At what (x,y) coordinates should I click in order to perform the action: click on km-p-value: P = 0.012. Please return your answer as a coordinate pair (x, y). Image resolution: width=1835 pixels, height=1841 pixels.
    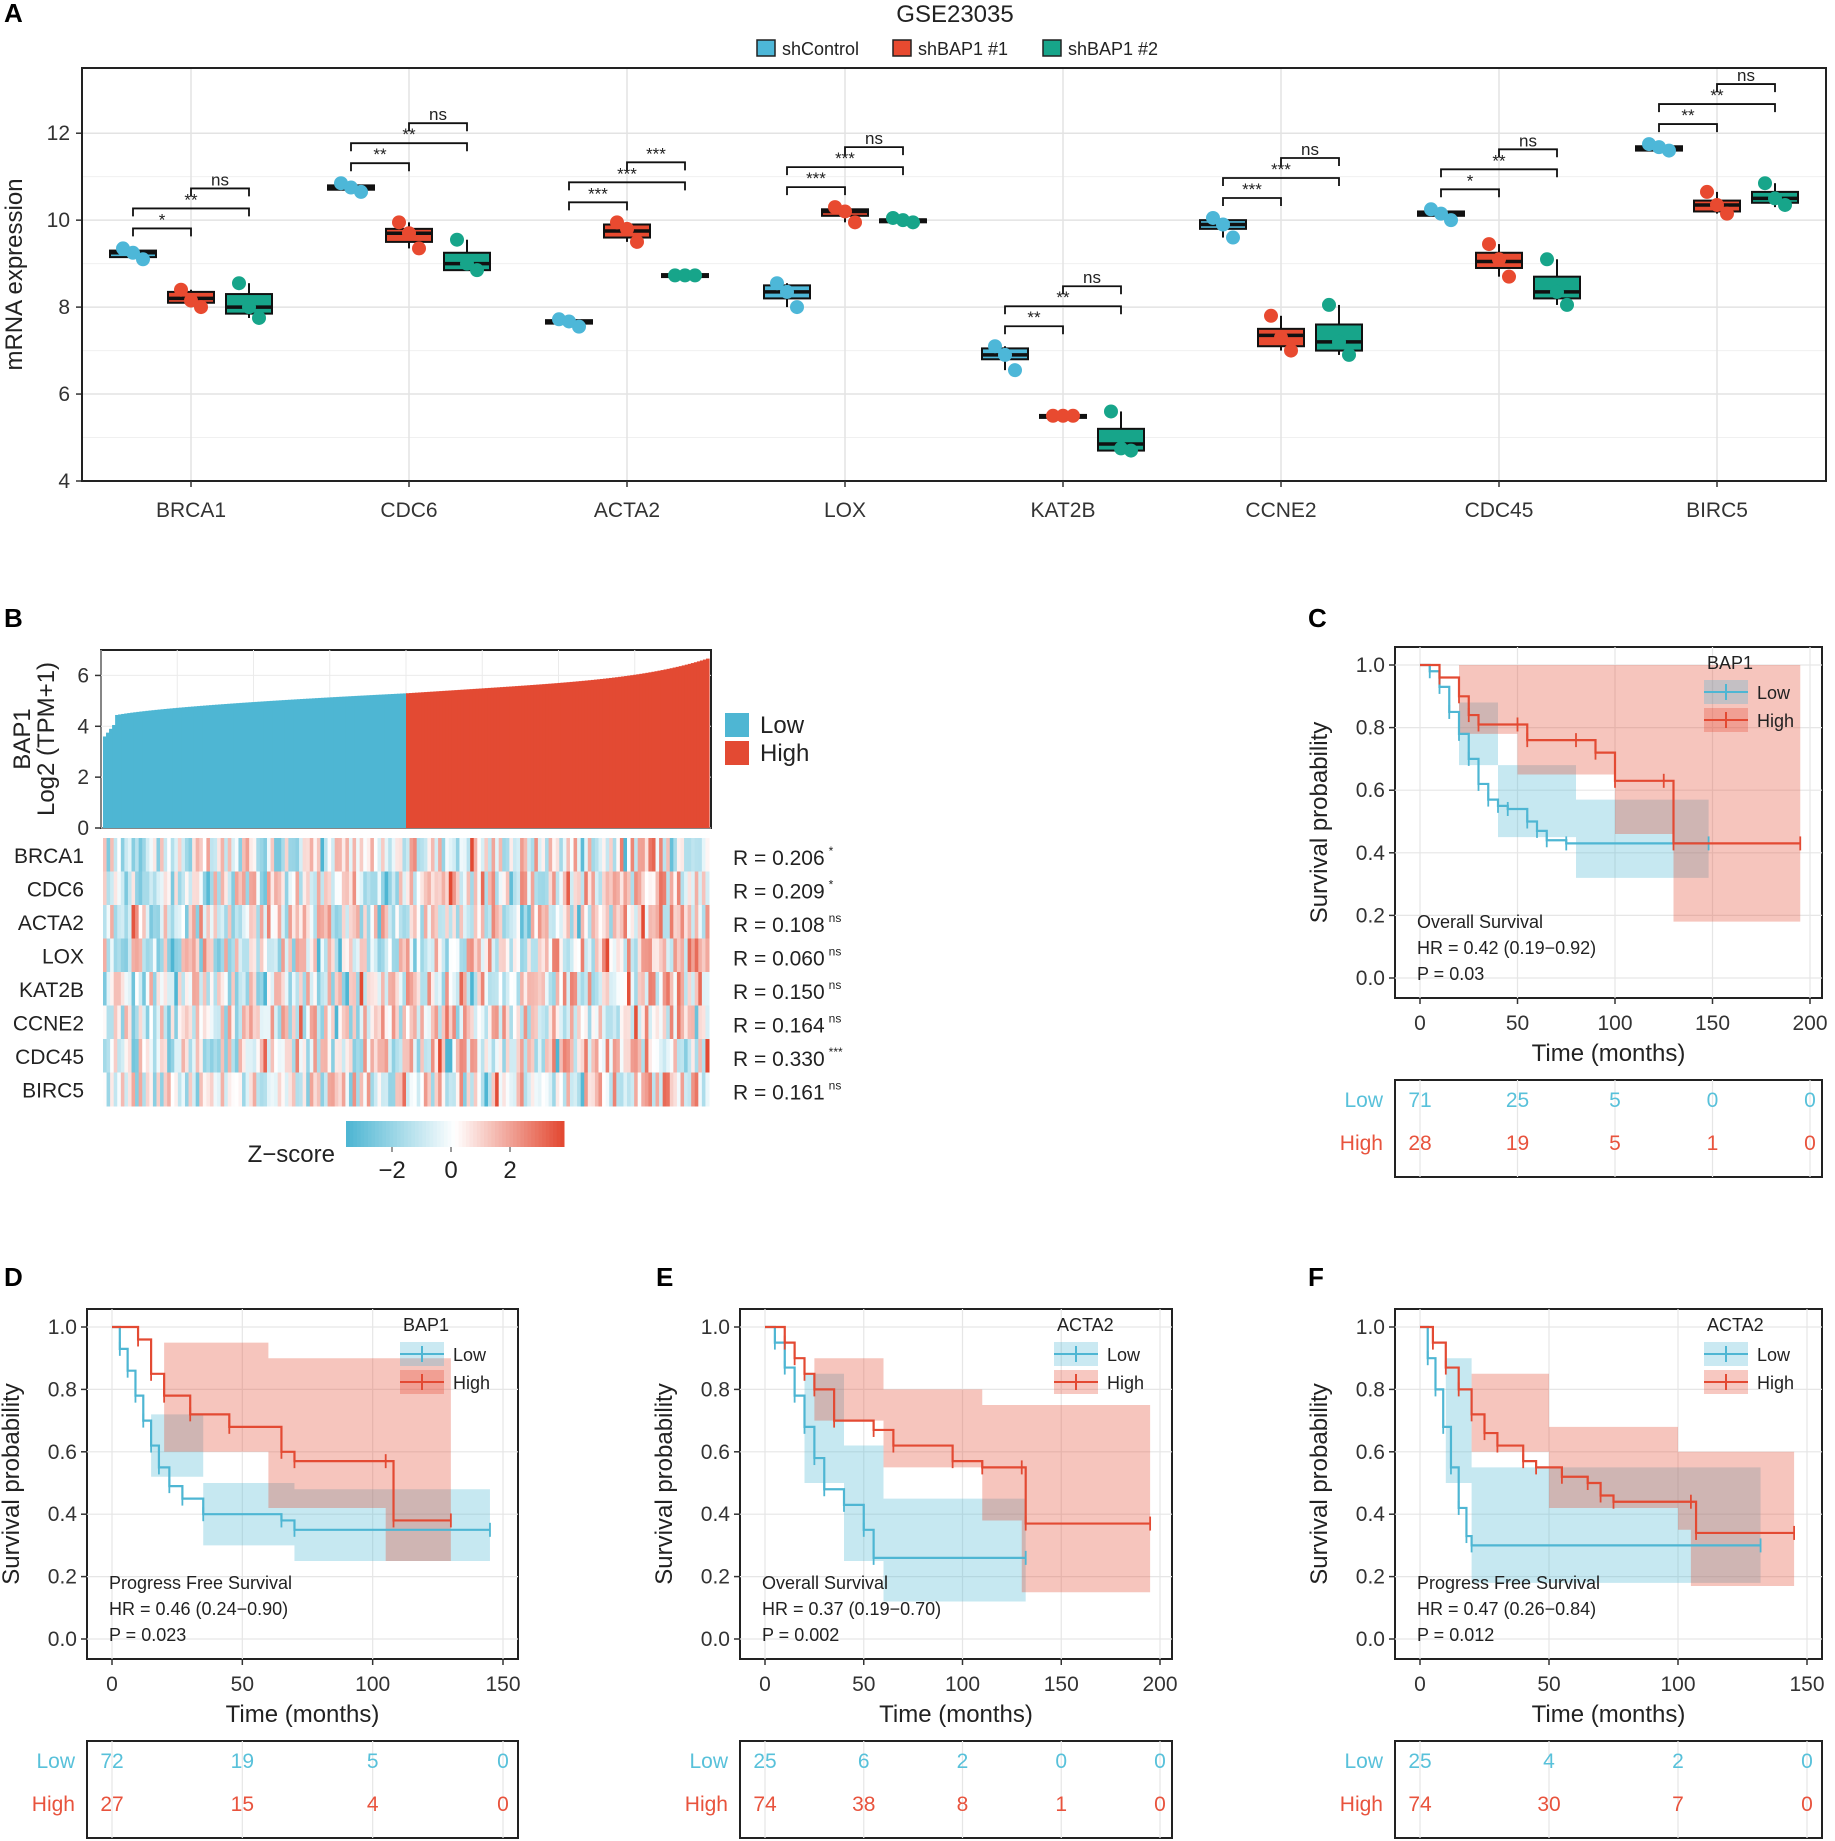
    Looking at the image, I should click on (1455, 1635).